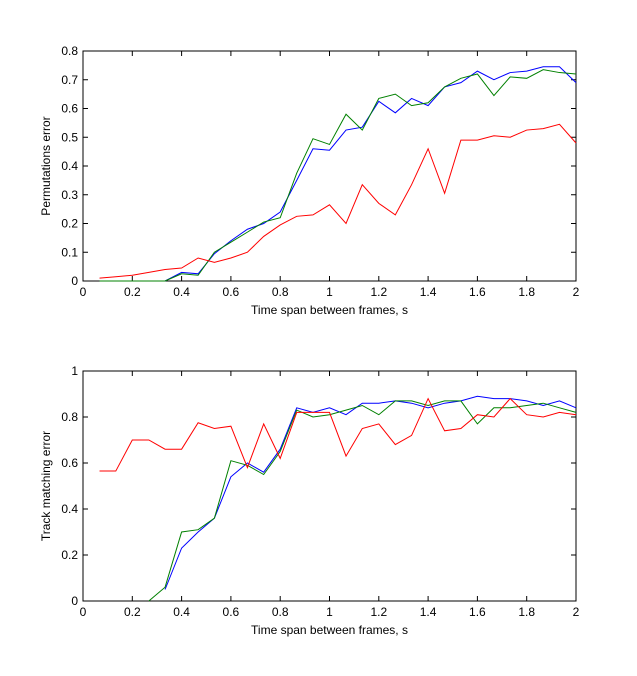 This screenshot has height=676, width=637. Describe the element at coordinates (181, 292) in the screenshot. I see `perm-xtick-label: 0.4` at that location.